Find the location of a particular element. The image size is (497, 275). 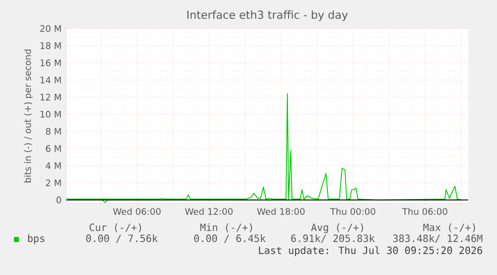

text: Min (-/+) is located at coordinates (226, 227).